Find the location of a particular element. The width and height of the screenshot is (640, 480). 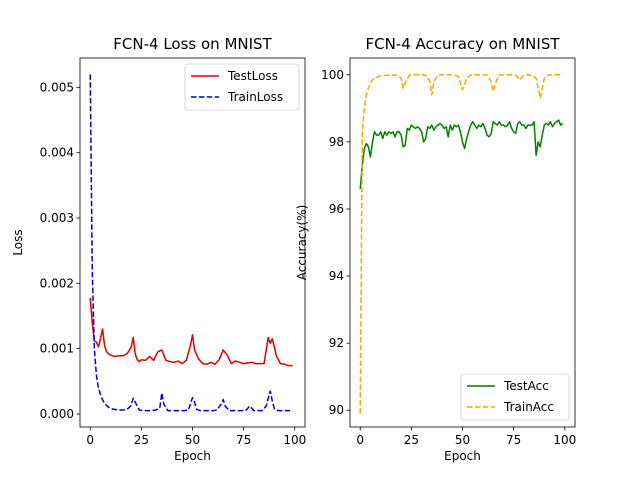

y-tick-label: 98 is located at coordinates (336, 142).